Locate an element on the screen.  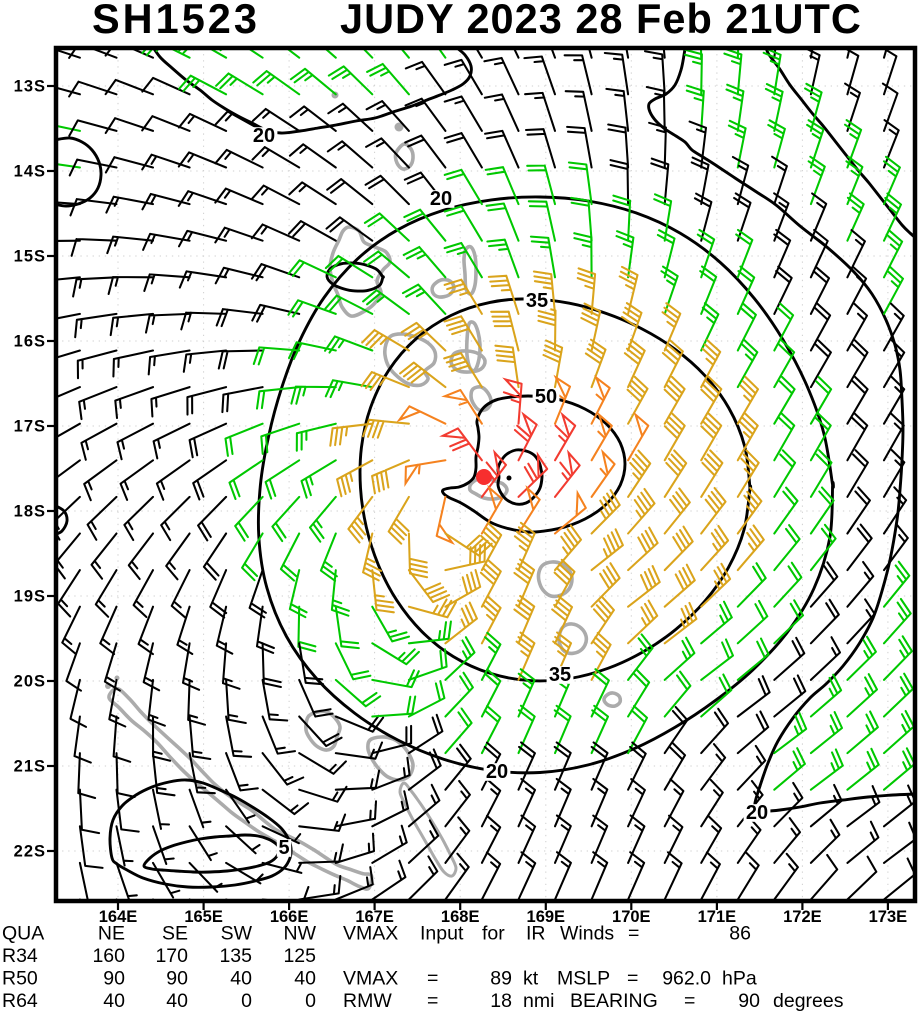
svg-text: IR is located at coordinates (536, 934).